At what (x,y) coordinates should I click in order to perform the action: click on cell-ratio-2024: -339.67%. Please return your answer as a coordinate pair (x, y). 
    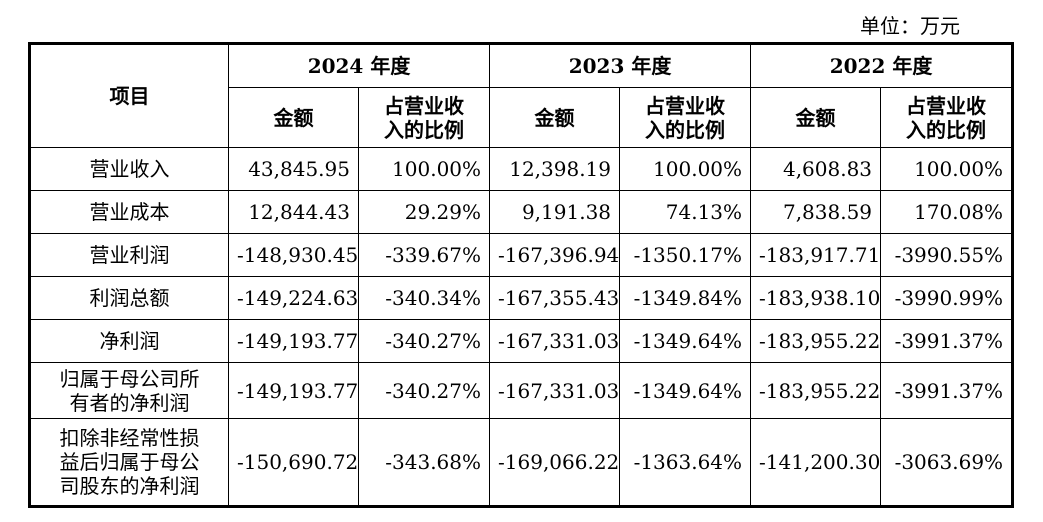
    Looking at the image, I should click on (424, 255).